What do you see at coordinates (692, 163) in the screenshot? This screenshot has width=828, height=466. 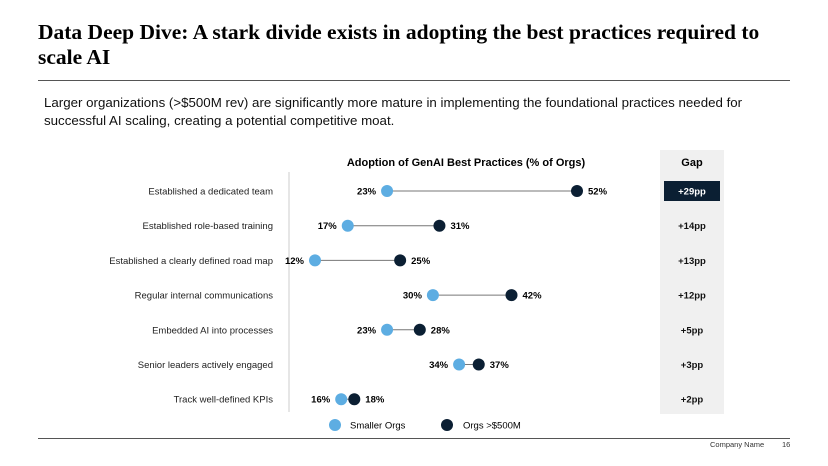 I see `gap-header: Gap` at bounding box center [692, 163].